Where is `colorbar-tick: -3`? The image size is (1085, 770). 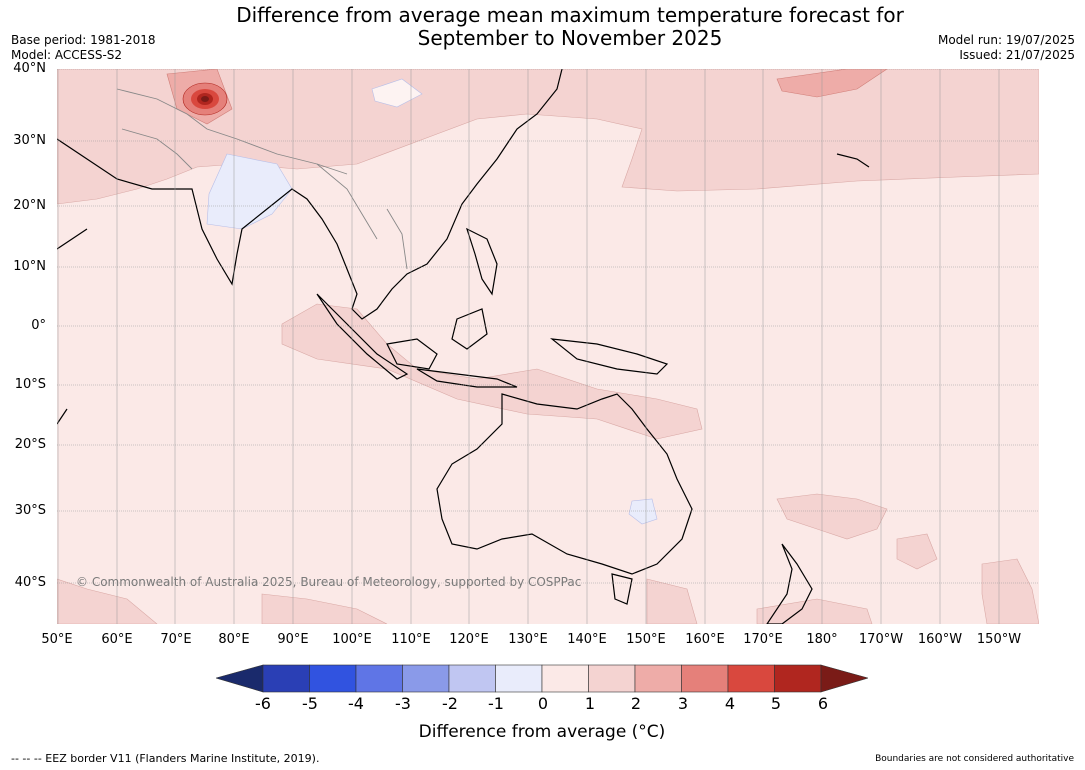 colorbar-tick: -3 is located at coordinates (403, 703).